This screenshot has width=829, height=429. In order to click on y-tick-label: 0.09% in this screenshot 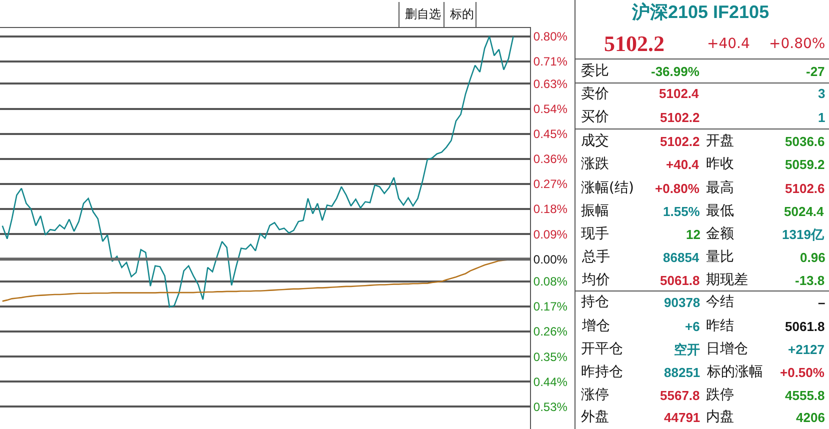, I will do `click(550, 234)`.